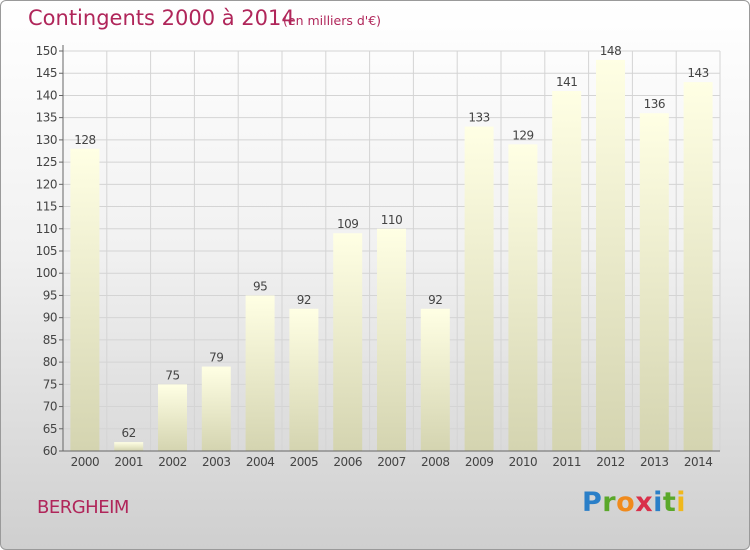  What do you see at coordinates (85, 462) in the screenshot?
I see `x-tick-label: 2000` at bounding box center [85, 462].